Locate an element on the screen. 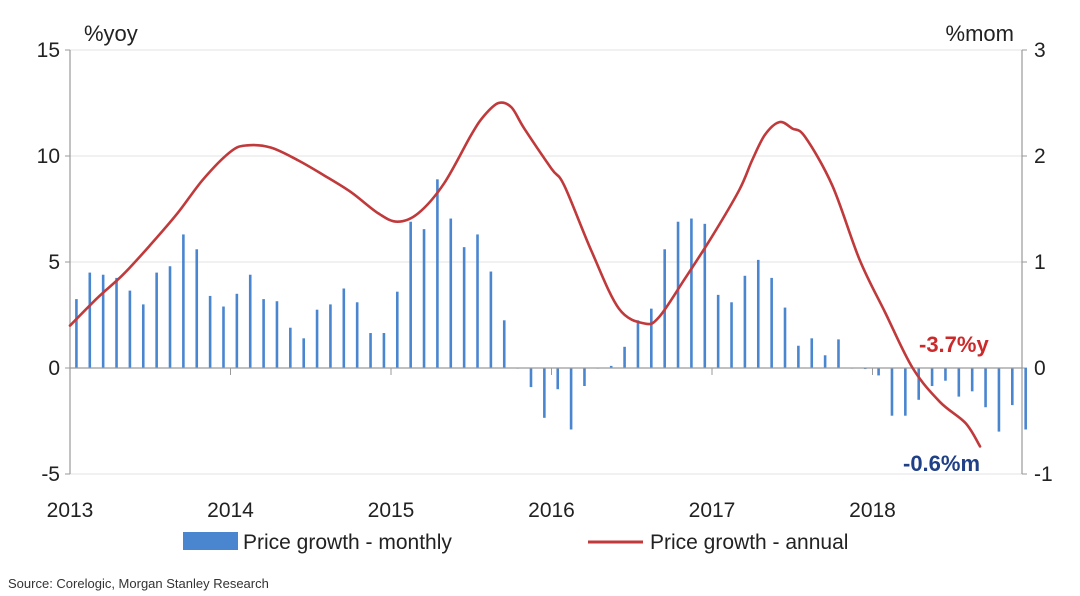 The width and height of the screenshot is (1080, 596). x-tick-label: 2015 is located at coordinates (391, 510).